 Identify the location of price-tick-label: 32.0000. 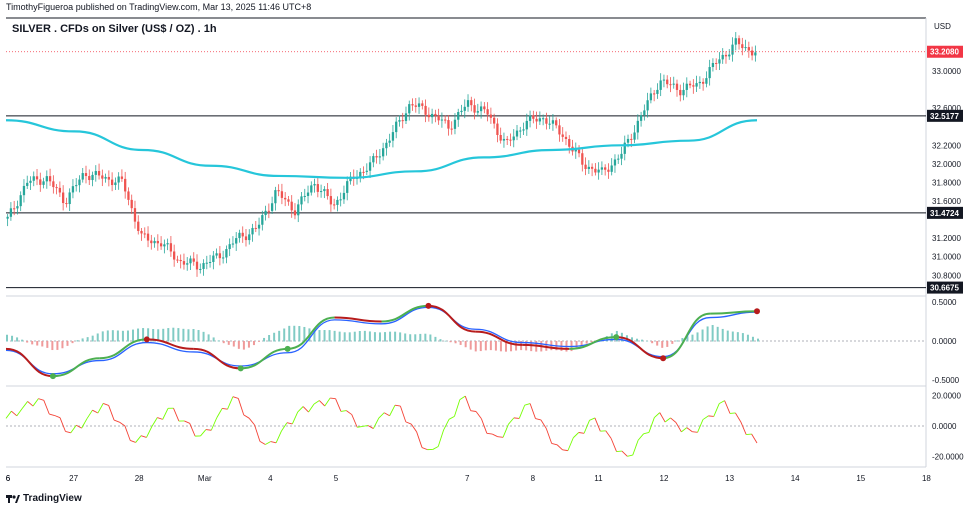
(946, 164).